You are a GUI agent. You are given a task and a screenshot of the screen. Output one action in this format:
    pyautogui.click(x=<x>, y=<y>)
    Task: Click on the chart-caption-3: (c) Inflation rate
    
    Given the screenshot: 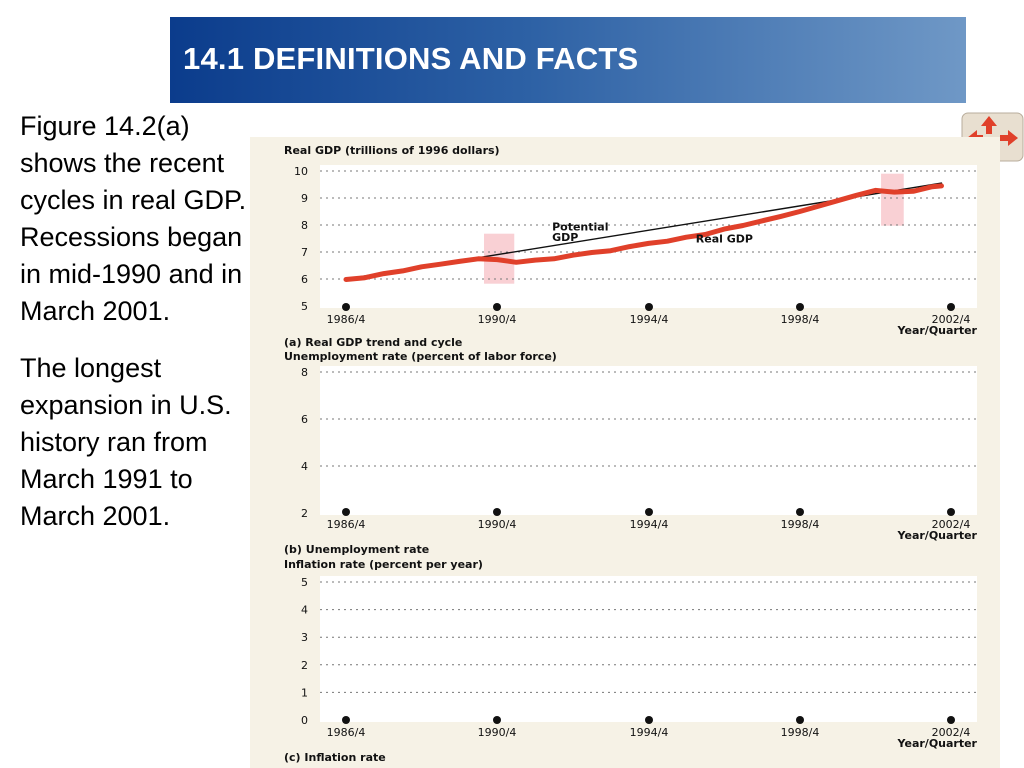 What is the action you would take?
    pyautogui.click(x=335, y=757)
    